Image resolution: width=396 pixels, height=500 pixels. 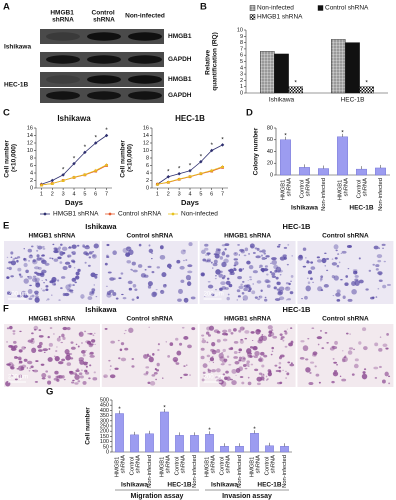 I want to click on series-line, so click(x=74, y=175).